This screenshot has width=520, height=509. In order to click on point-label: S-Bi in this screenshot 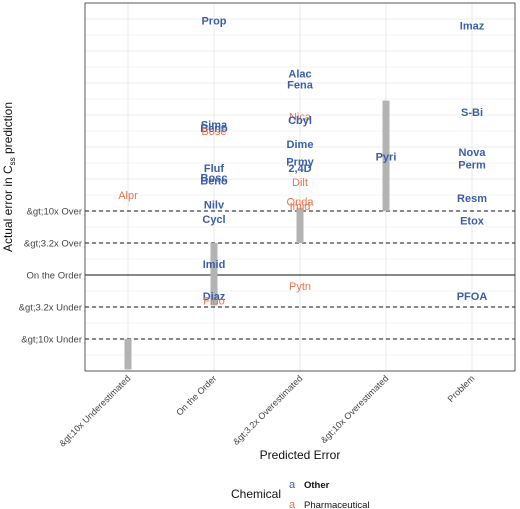, I will do `click(472, 113)`.